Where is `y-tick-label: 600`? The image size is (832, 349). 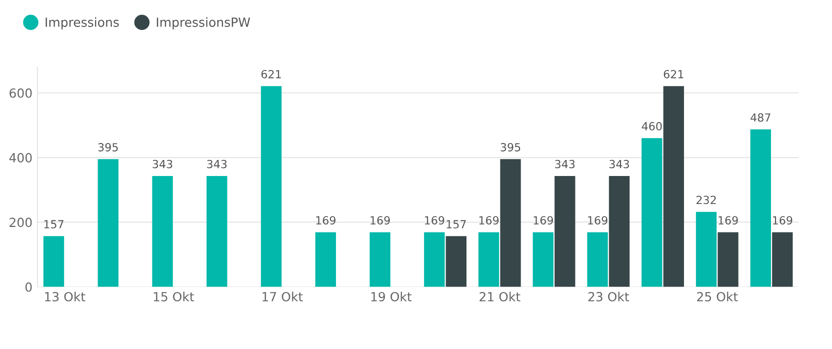
y-tick-label: 600 is located at coordinates (21, 93).